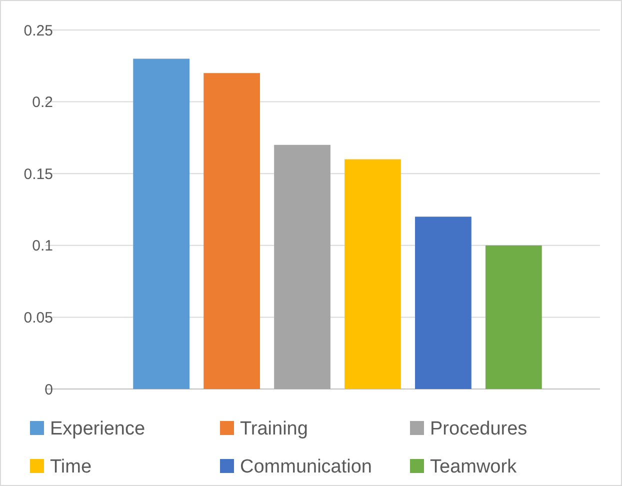  Describe the element at coordinates (306, 467) in the screenshot. I see `legend-label: Communication` at that location.